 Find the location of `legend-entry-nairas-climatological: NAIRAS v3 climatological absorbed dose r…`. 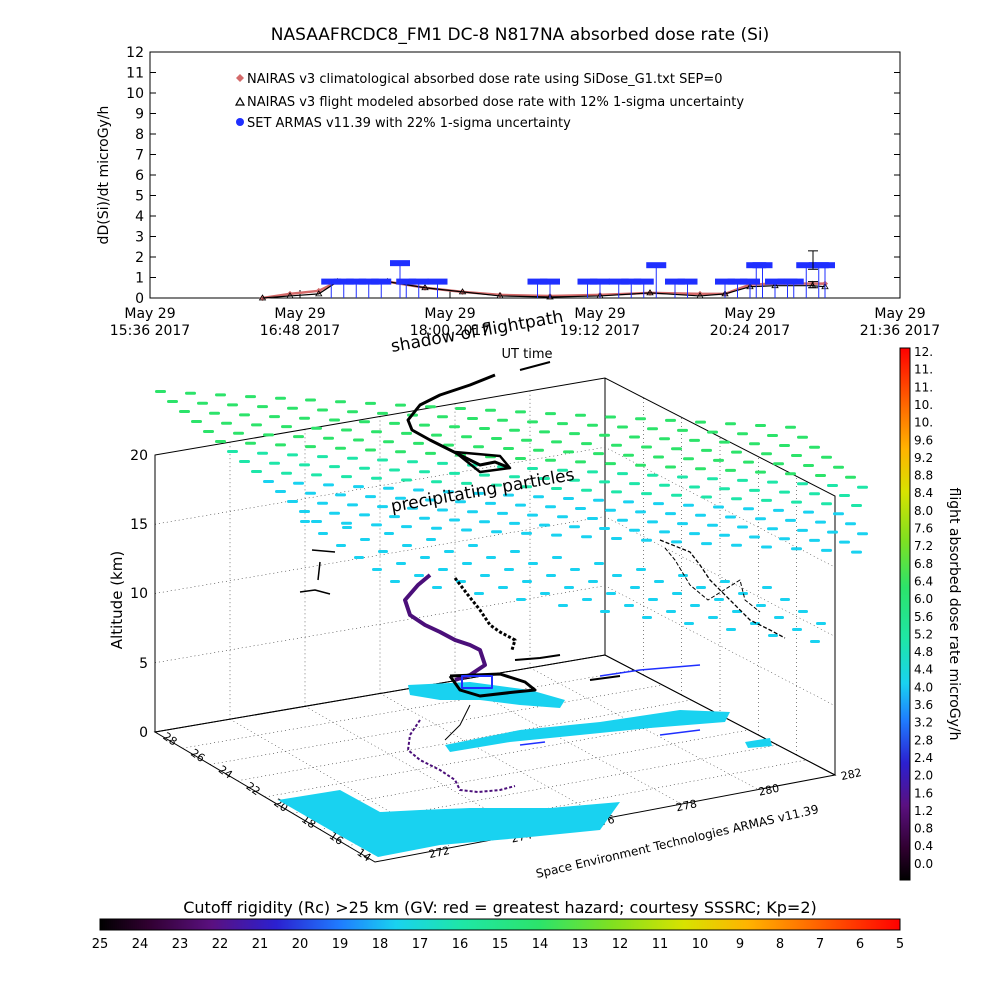

legend-entry-nairas-climatological: NAIRAS v3 climatological absorbed dose r… is located at coordinates (479, 79).